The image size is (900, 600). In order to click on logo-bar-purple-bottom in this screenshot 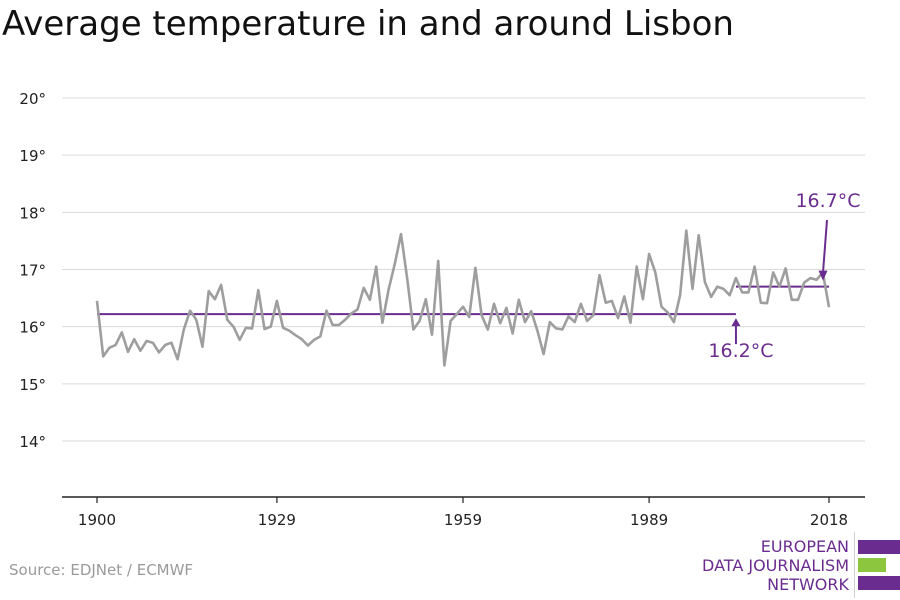, I will do `click(879, 583)`.